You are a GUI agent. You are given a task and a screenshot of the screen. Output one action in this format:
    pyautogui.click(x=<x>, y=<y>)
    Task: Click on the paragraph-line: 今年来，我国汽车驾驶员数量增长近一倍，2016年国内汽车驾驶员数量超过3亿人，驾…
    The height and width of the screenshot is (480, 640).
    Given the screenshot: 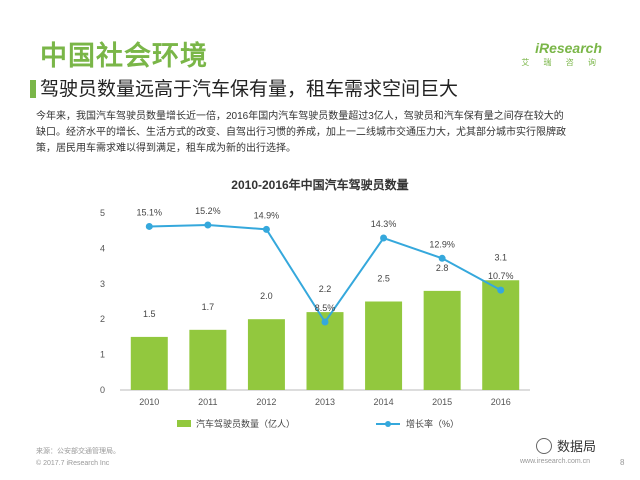 What is the action you would take?
    pyautogui.click(x=300, y=116)
    